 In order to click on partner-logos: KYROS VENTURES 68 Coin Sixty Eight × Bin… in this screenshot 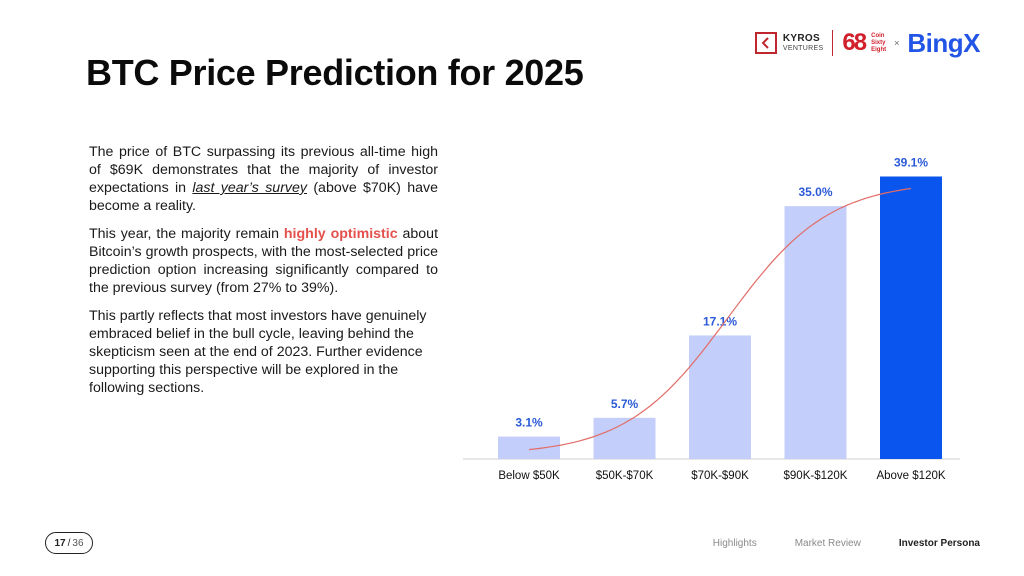, I will do `click(867, 43)`.